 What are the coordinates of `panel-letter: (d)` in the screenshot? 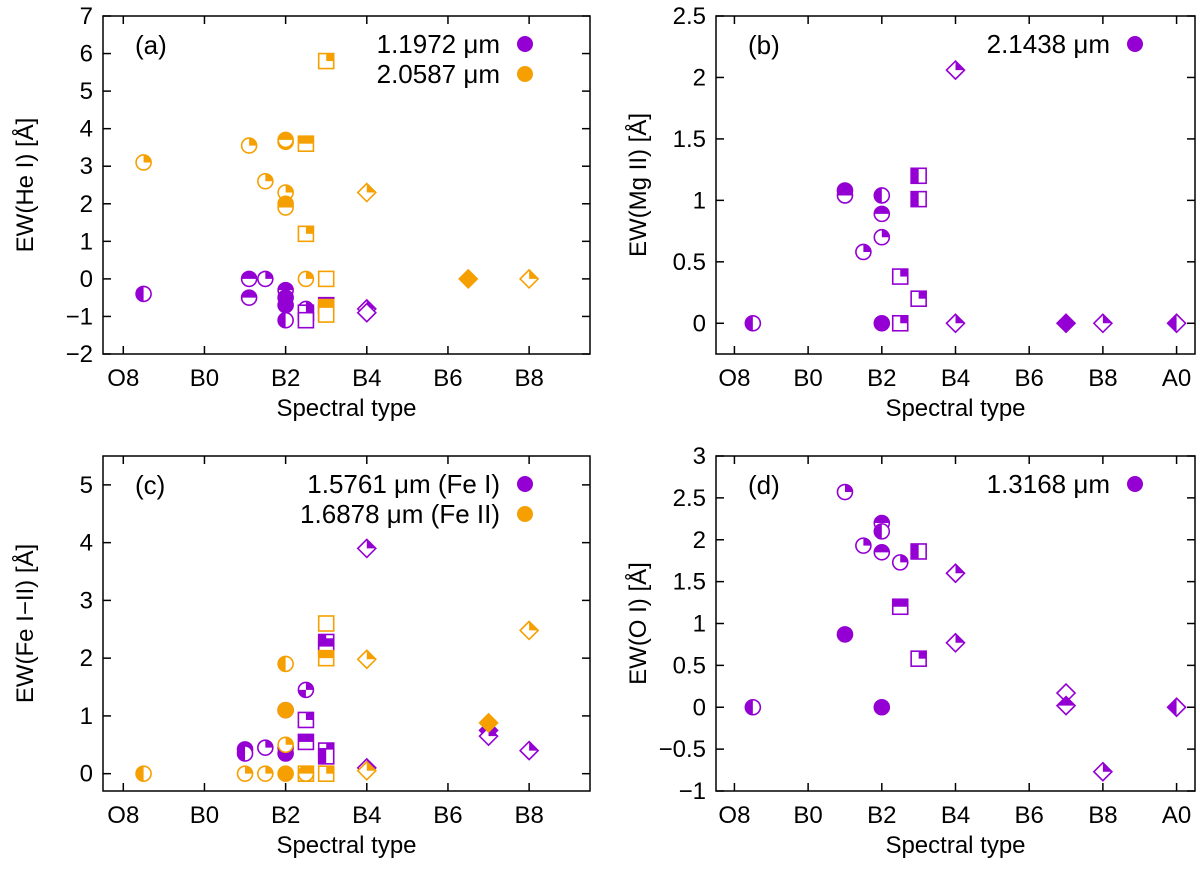 It's located at (764, 485).